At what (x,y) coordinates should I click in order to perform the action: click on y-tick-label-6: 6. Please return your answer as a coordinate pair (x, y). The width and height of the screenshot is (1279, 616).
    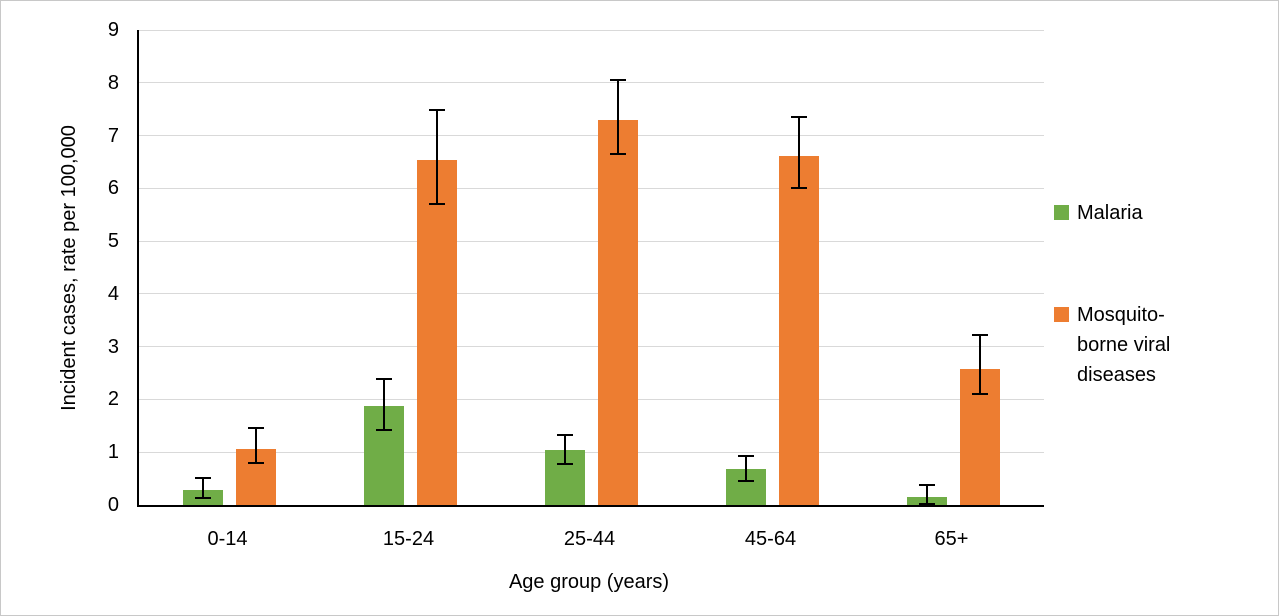
    Looking at the image, I should click on (113, 188).